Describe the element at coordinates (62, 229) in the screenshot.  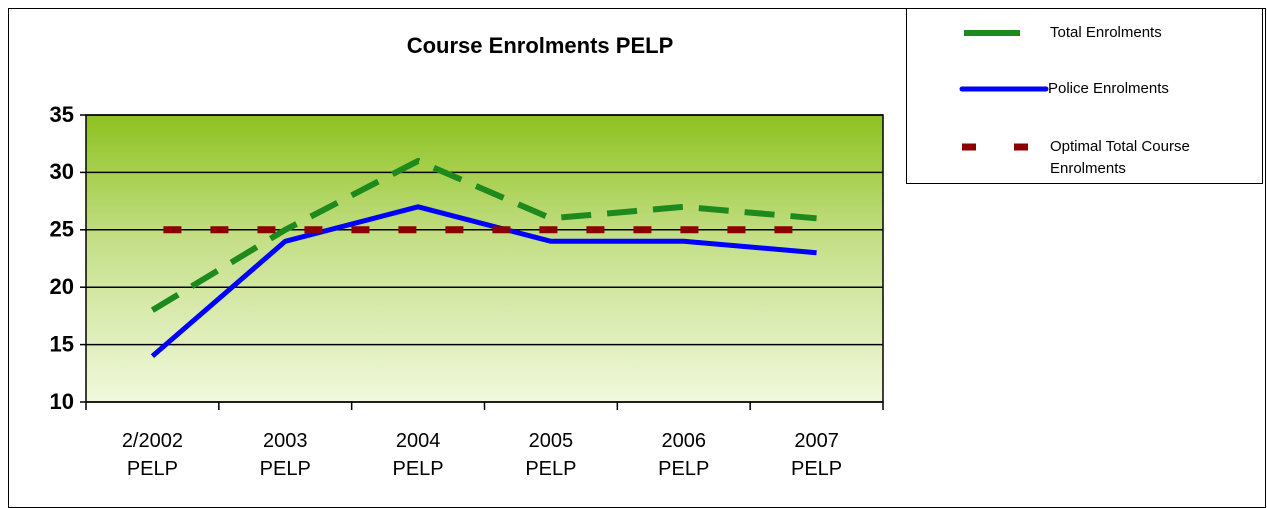
I see `y-tick-label: 25` at that location.